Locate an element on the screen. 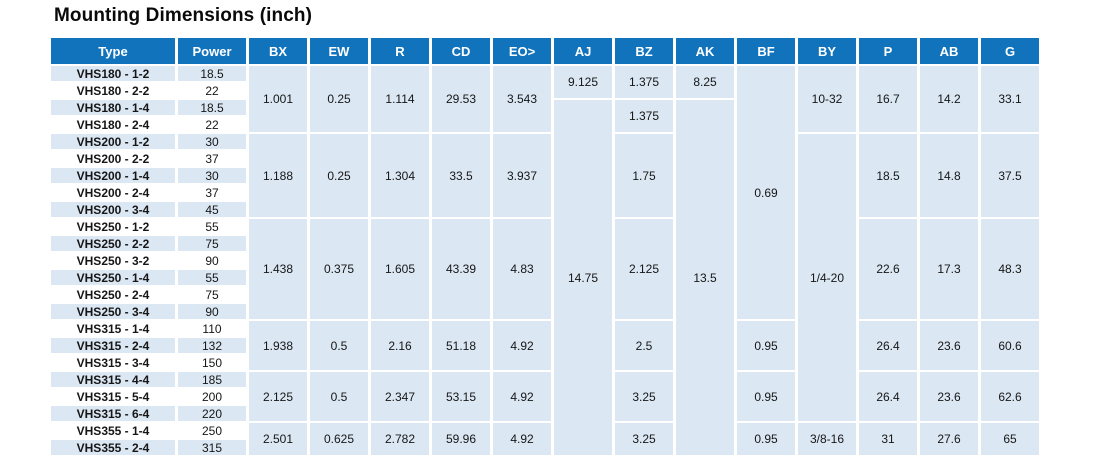 The width and height of the screenshot is (1100, 463). value-cell-g: 33.1 is located at coordinates (1010, 99).